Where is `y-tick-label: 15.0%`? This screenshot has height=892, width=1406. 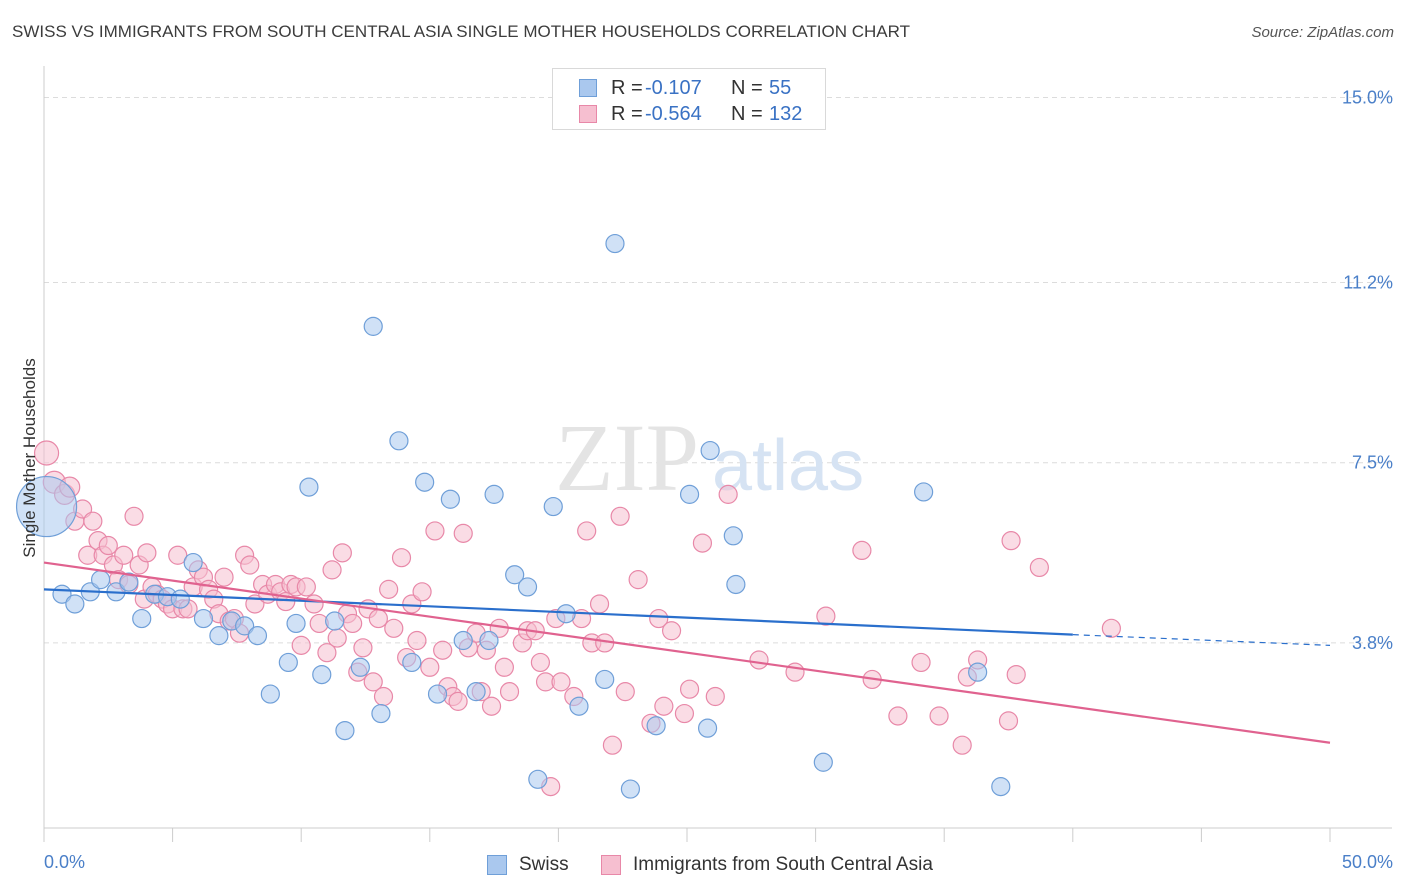
y-tick-label: 15.0% is located at coordinates (1367, 97).